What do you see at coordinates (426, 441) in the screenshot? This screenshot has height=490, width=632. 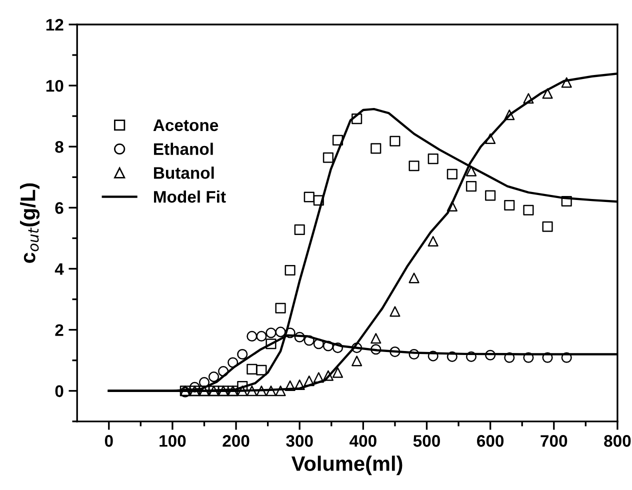 I see `x-tick-label: 500` at bounding box center [426, 441].